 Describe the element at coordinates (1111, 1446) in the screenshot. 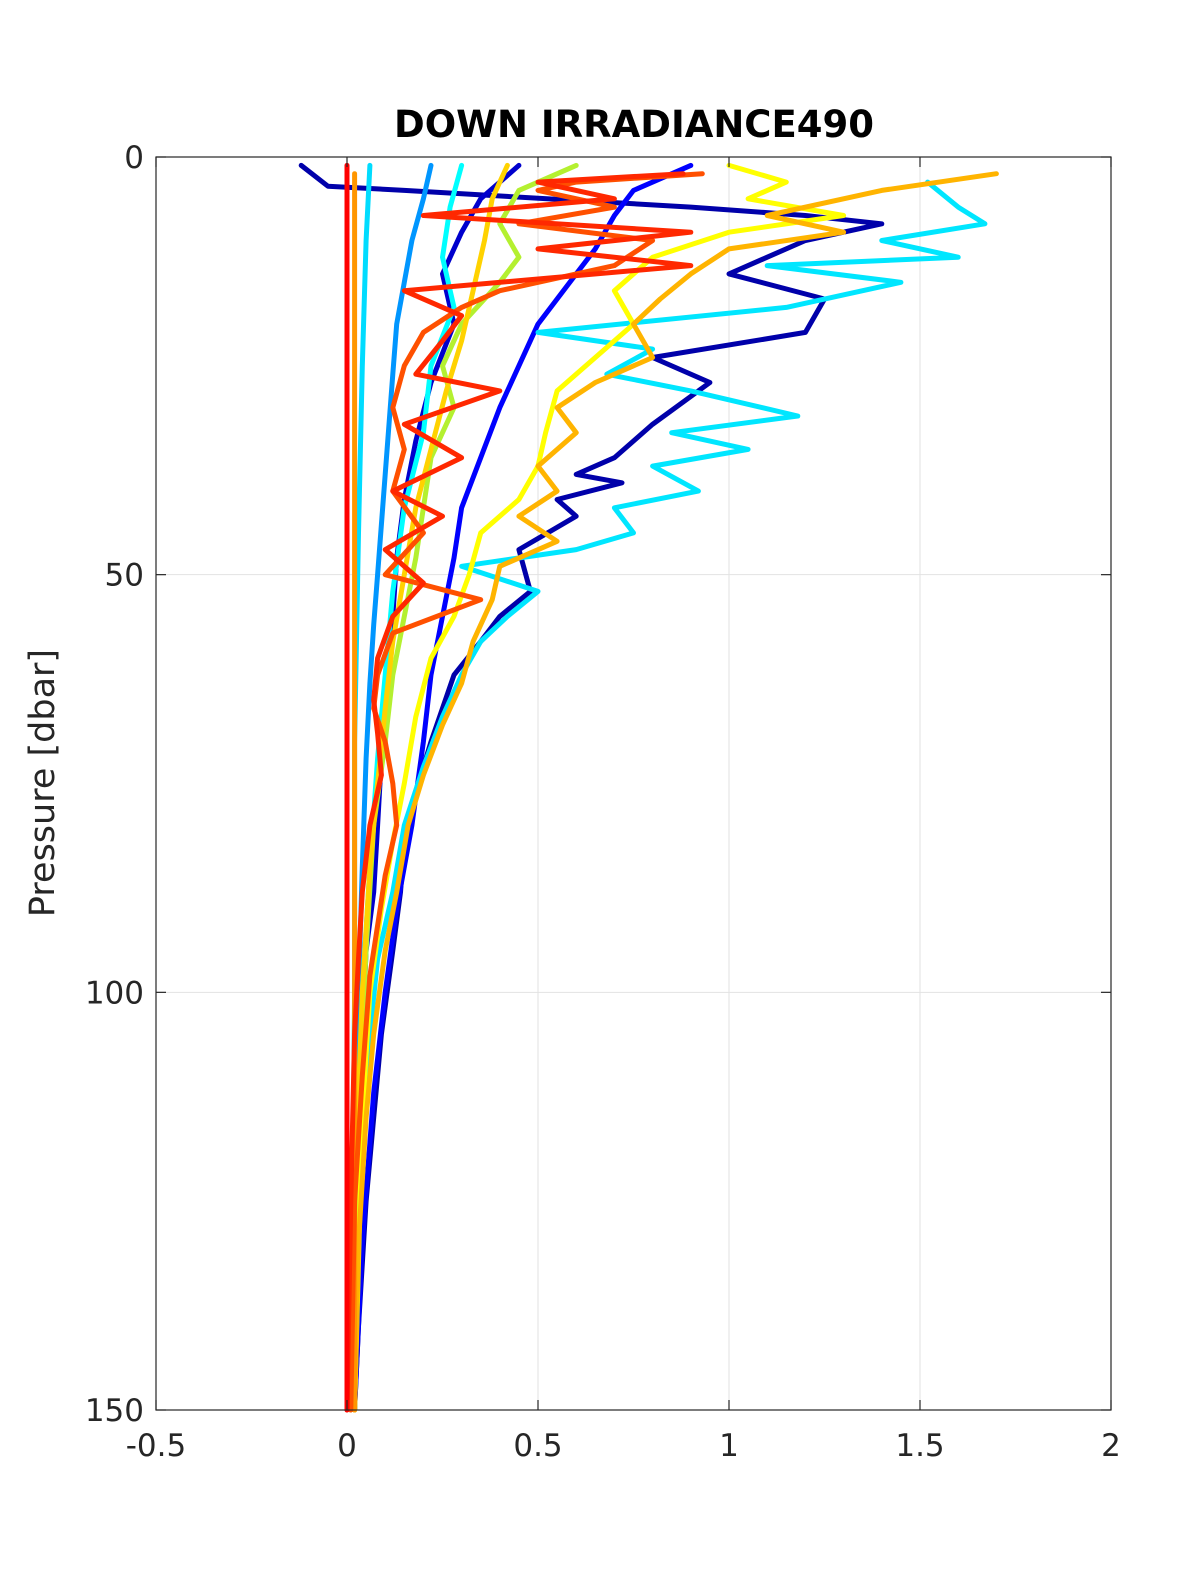

I see `x-tick-label: 2` at that location.